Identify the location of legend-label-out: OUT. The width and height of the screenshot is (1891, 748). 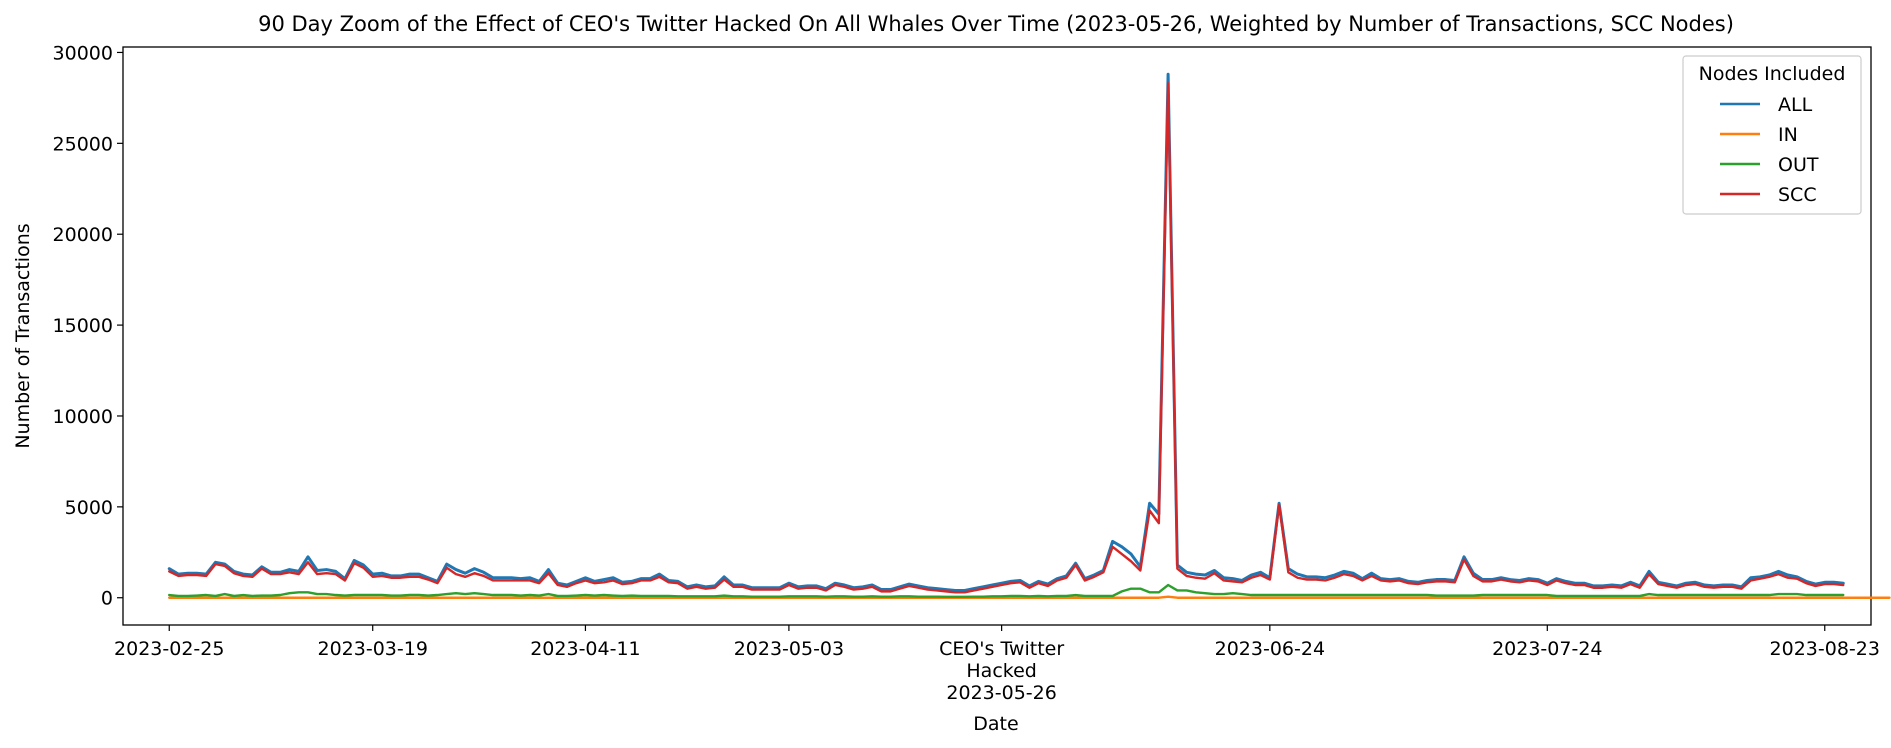
(1798, 165).